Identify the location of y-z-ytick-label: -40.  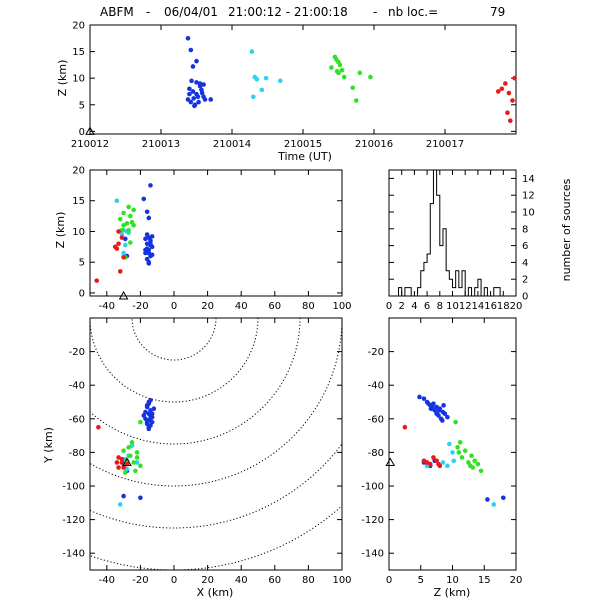
(376, 386).